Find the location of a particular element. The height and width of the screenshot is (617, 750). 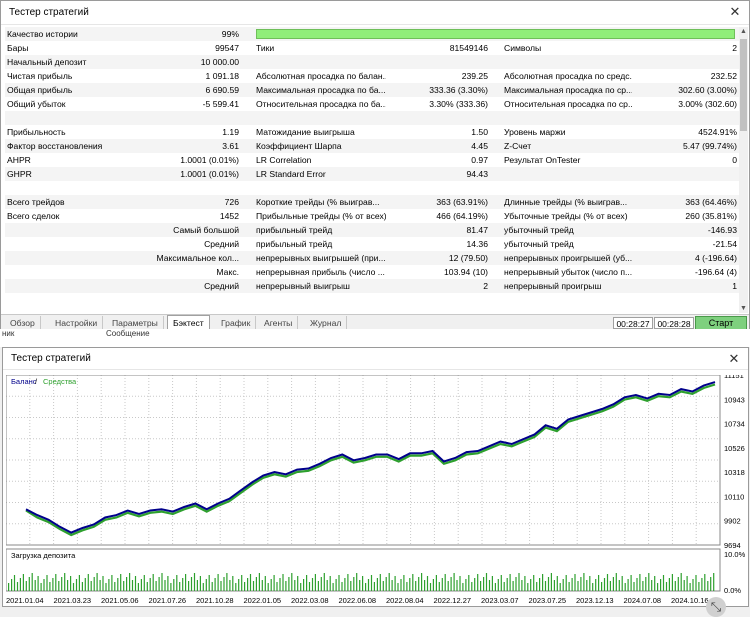

report-row is located at coordinates (372, 188).